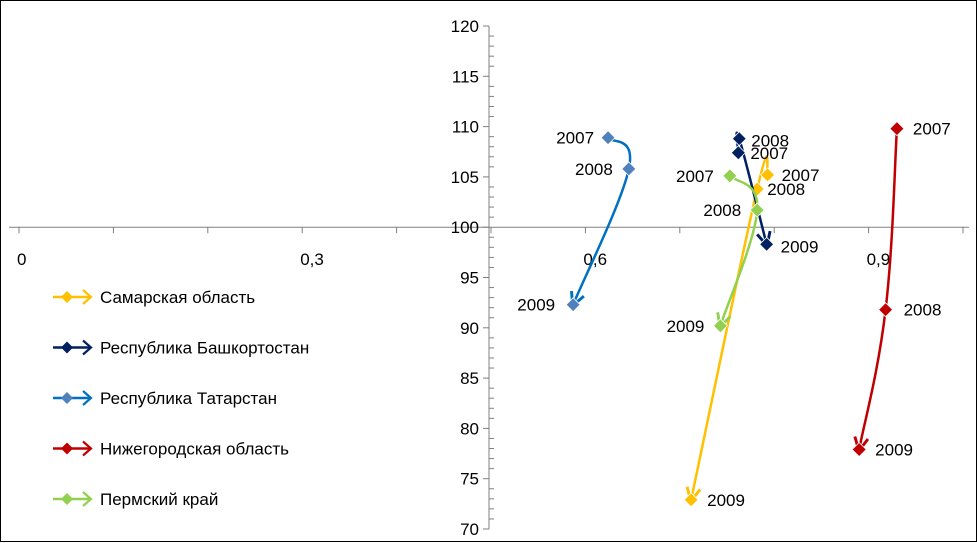 This screenshot has height=543, width=977. Describe the element at coordinates (465, 177) in the screenshot. I see `y-tick-label: 105` at that location.